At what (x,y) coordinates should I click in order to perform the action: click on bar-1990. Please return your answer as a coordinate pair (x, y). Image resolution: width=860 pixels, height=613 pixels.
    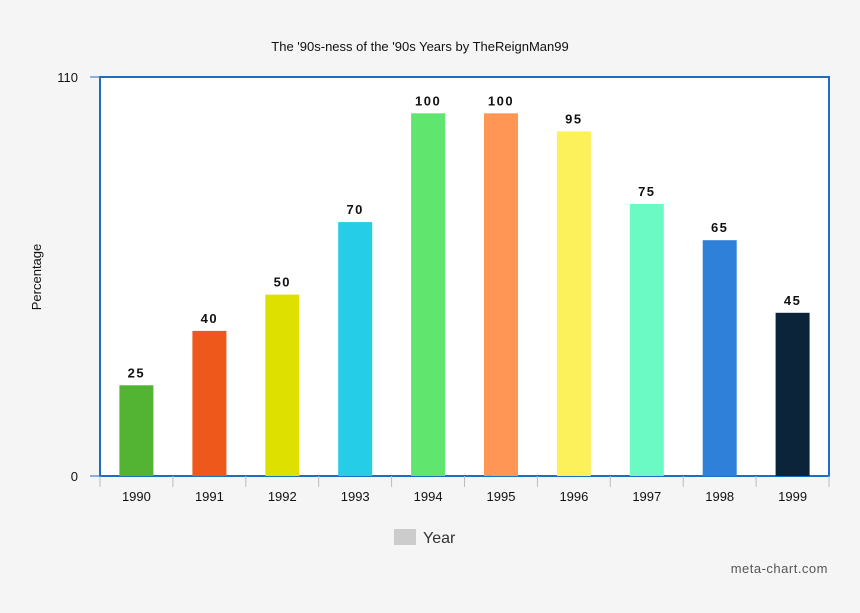
    Looking at the image, I should click on (136, 430).